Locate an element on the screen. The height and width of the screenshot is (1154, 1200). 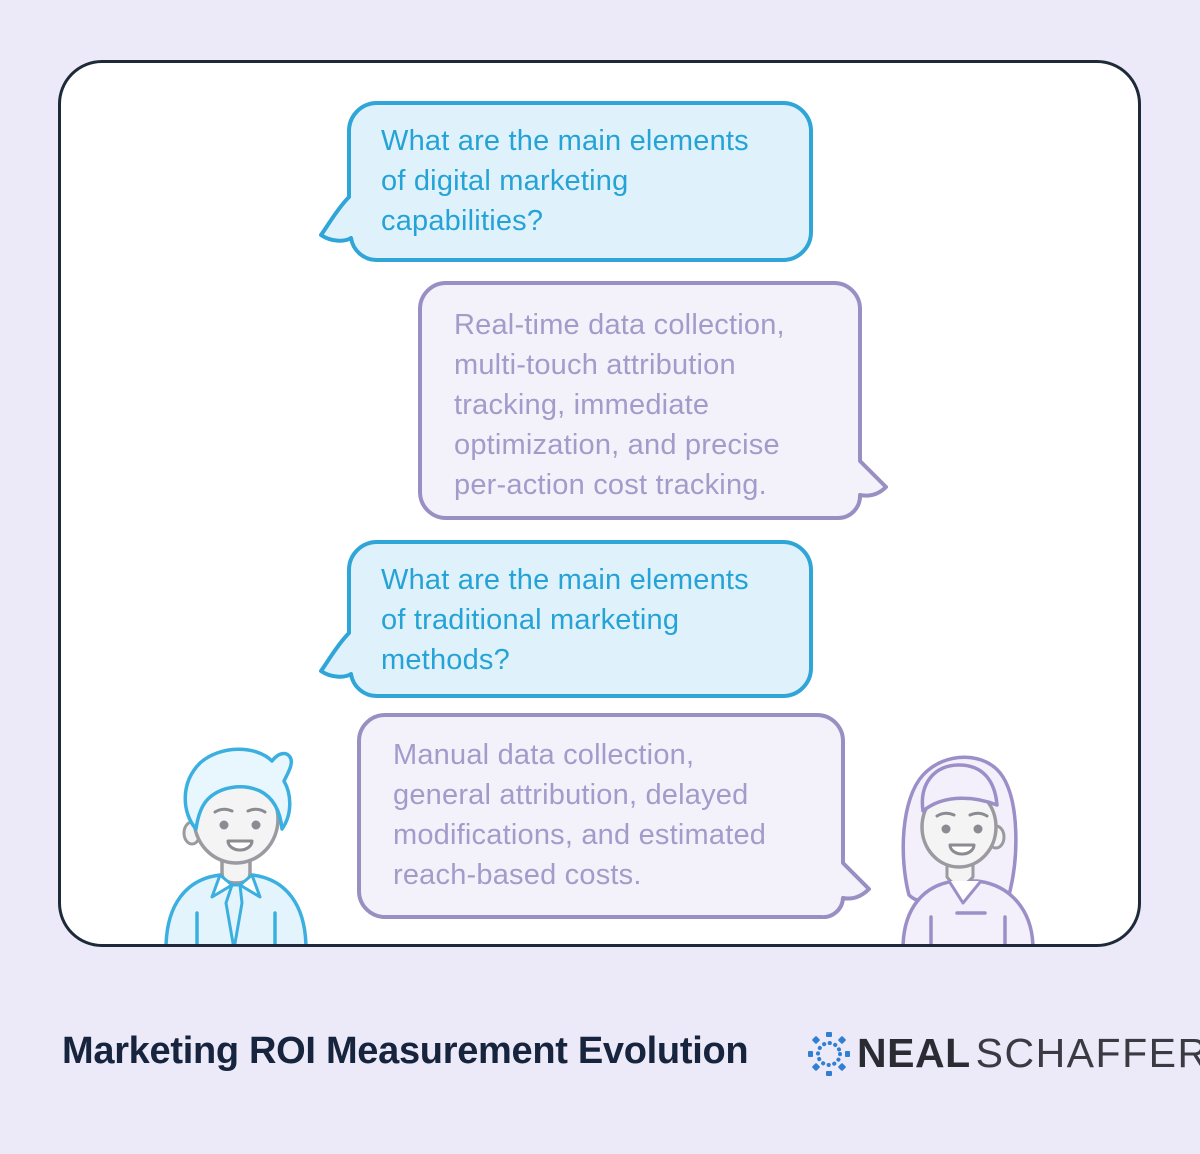
chip-dots-icon is located at coordinates (829, 1054).